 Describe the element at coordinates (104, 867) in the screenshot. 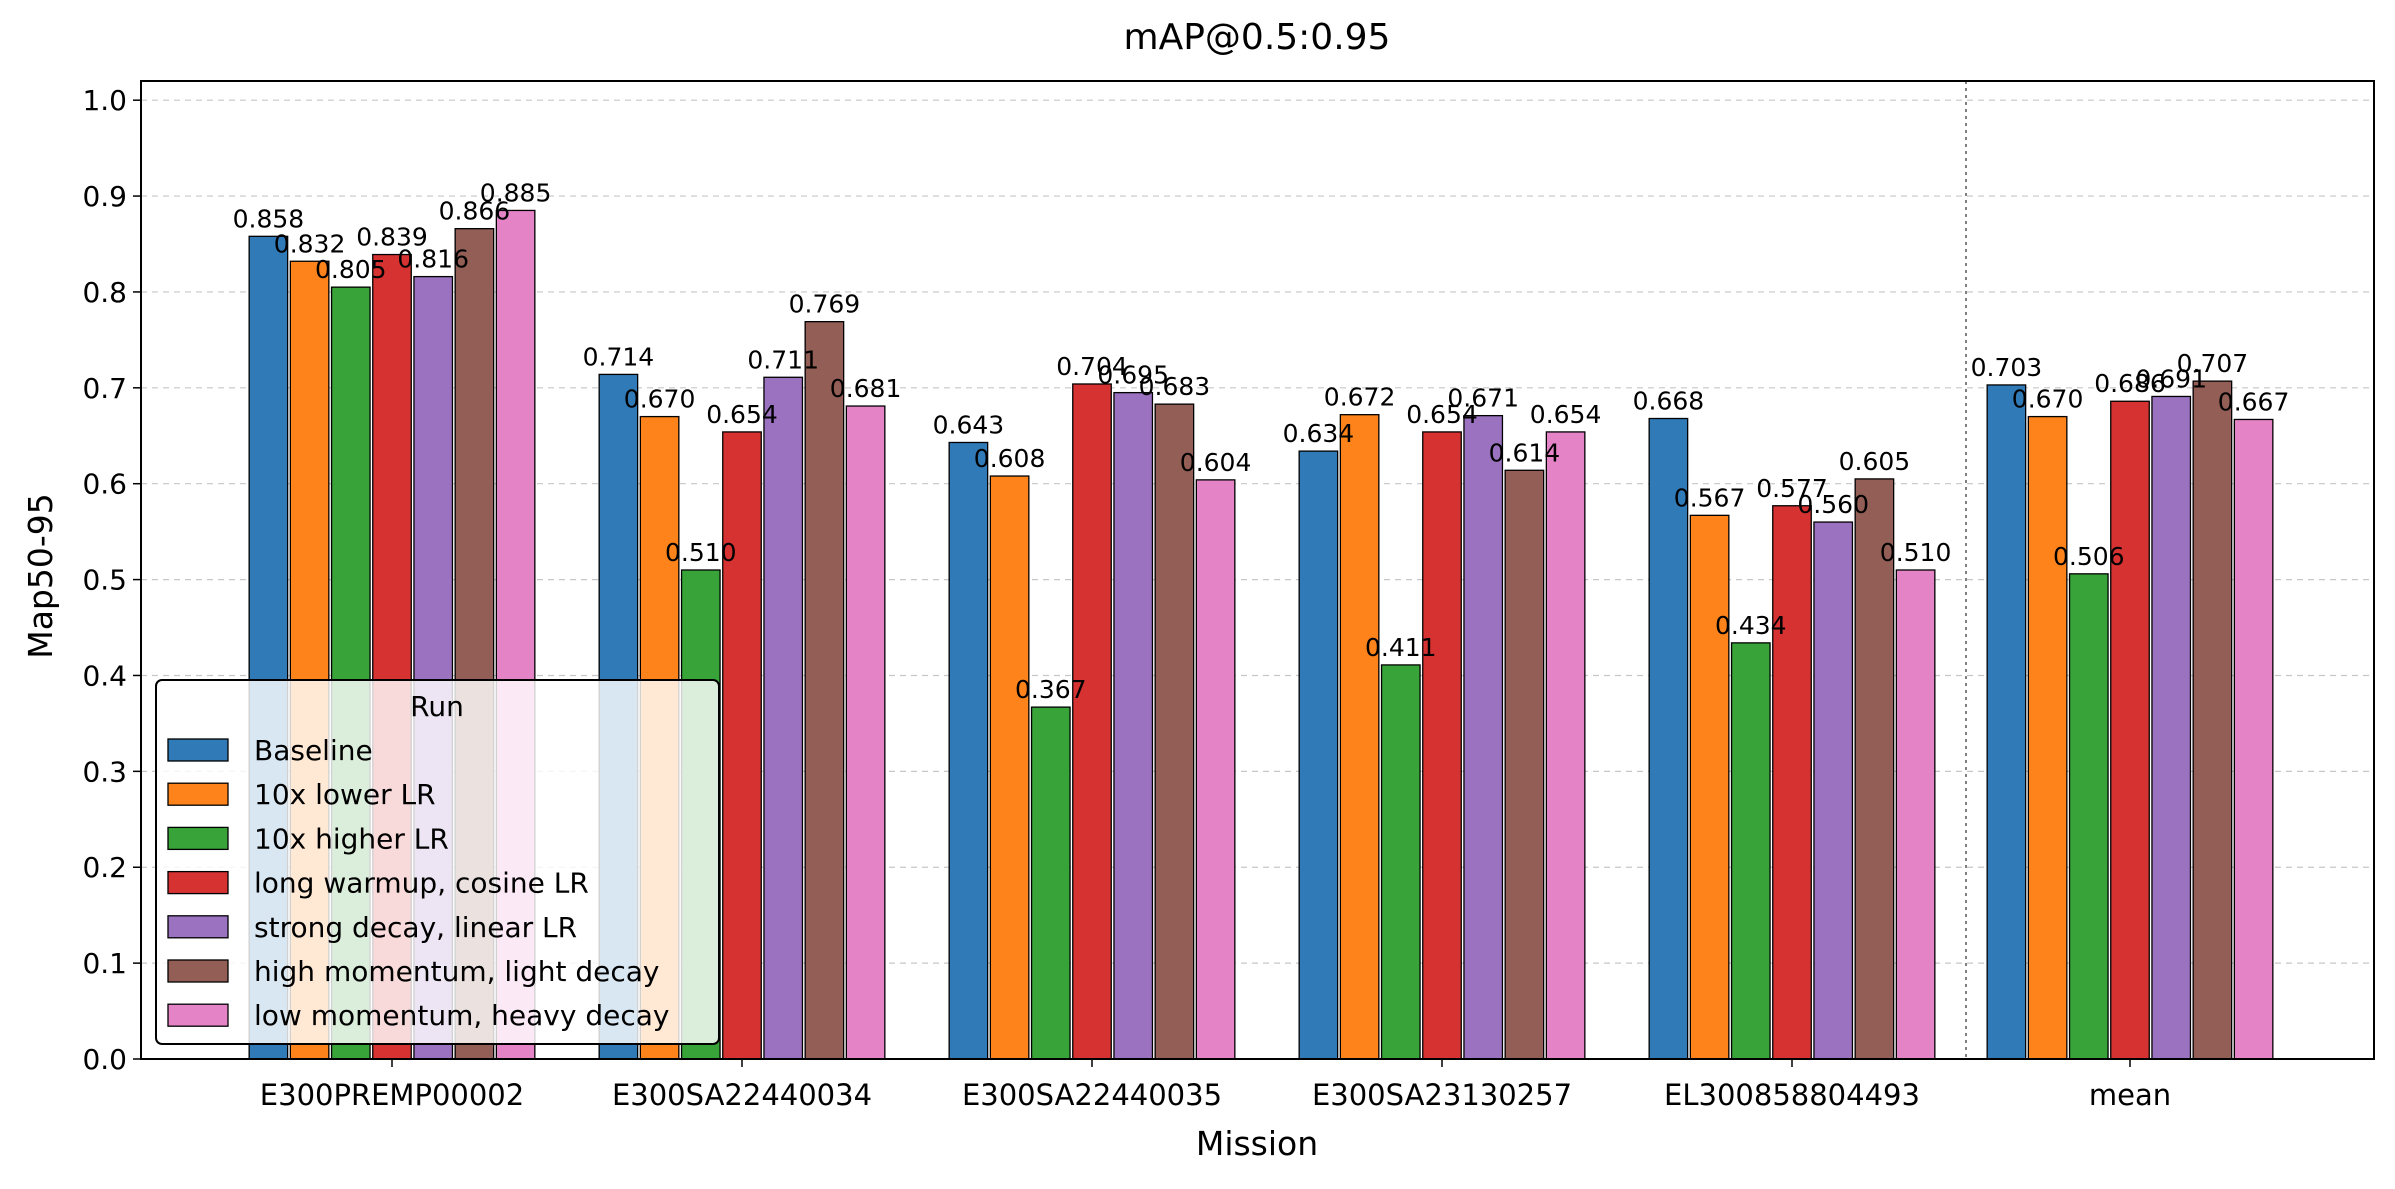

I see `y-tick-label: 0.2` at that location.